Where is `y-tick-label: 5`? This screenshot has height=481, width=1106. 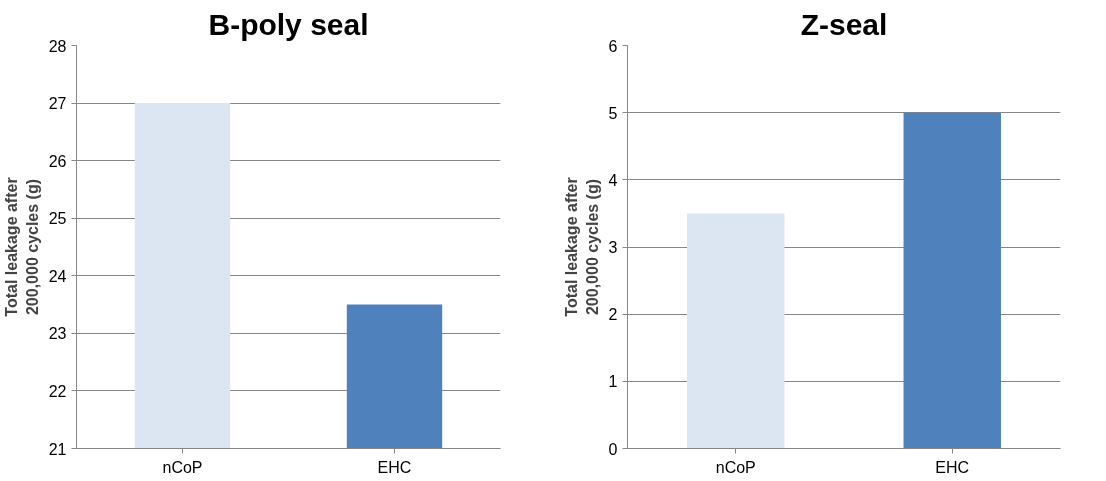 y-tick-label: 5 is located at coordinates (613, 113).